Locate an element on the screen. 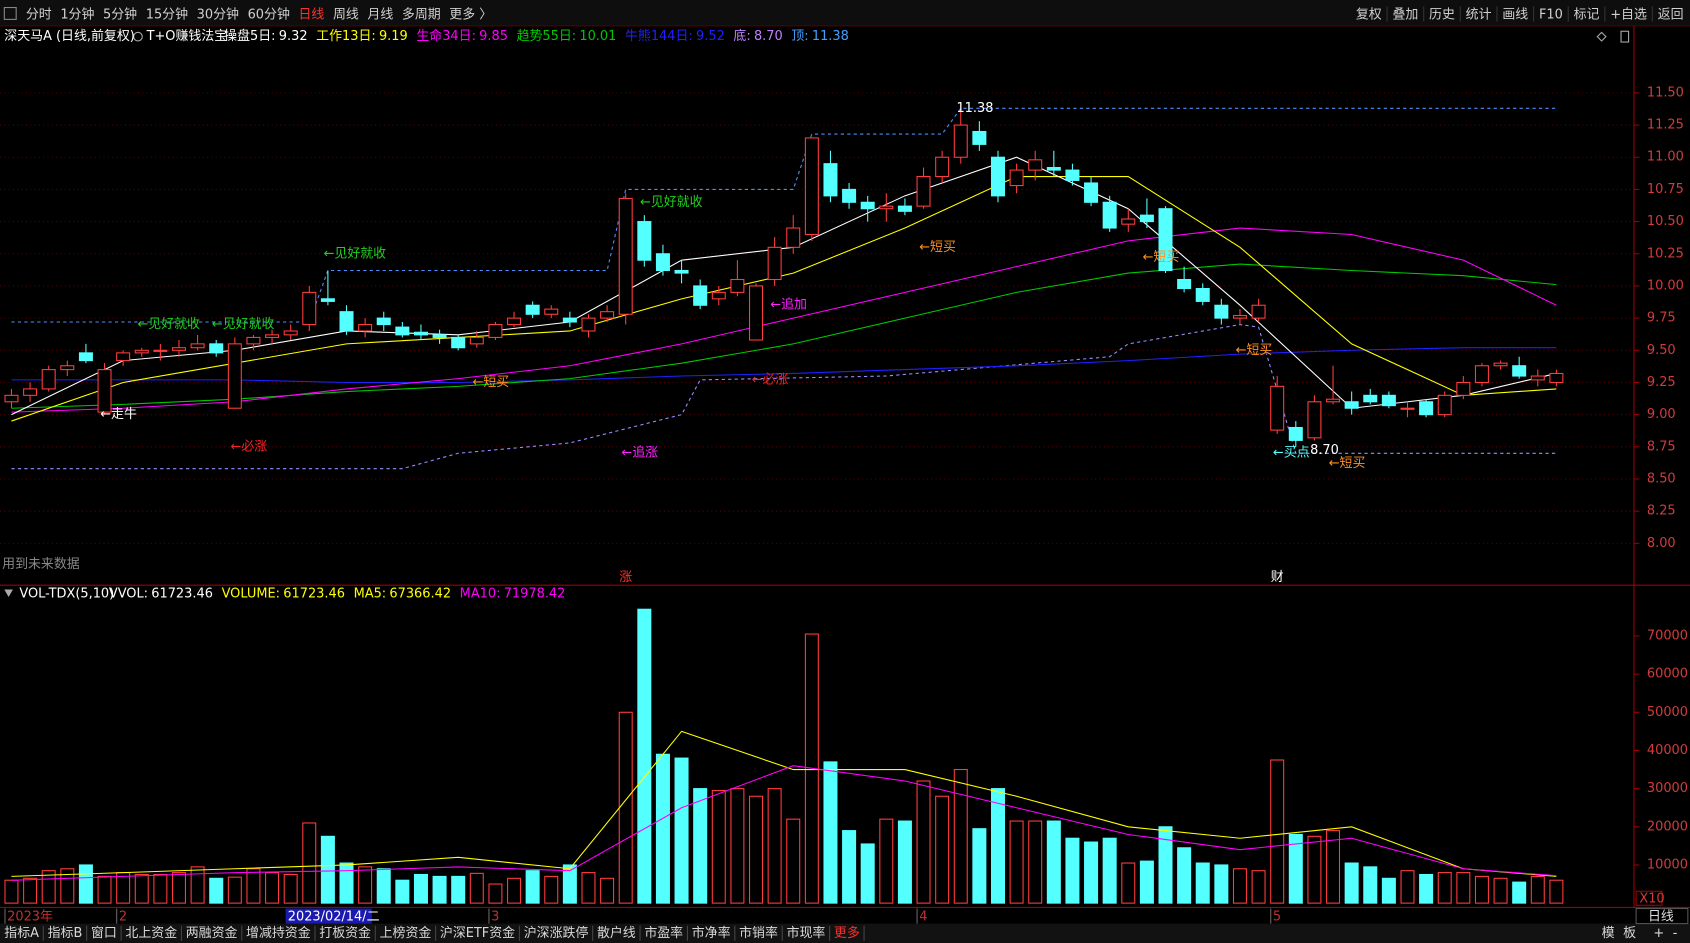  bottom-tab: 市现率 is located at coordinates (806, 933).